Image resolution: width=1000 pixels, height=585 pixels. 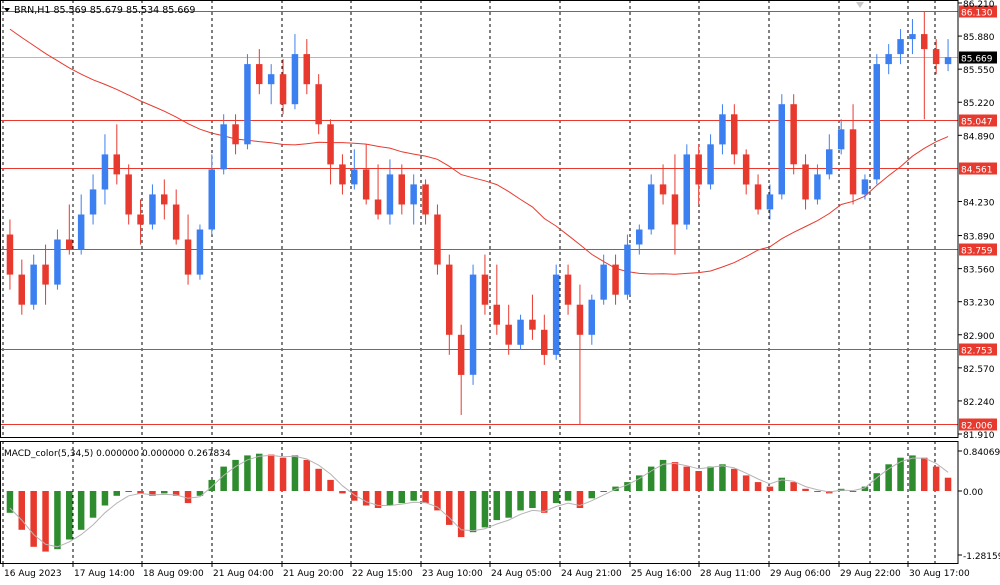 I want to click on macd-y-tick-label: -1.28159, so click(x=981, y=557).